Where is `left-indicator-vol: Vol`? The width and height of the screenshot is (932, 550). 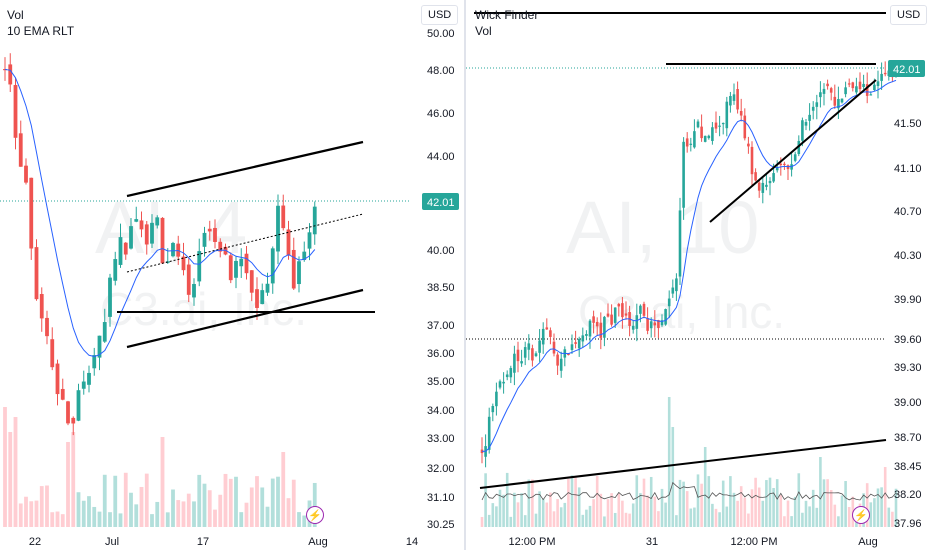 left-indicator-vol: Vol is located at coordinates (15, 15).